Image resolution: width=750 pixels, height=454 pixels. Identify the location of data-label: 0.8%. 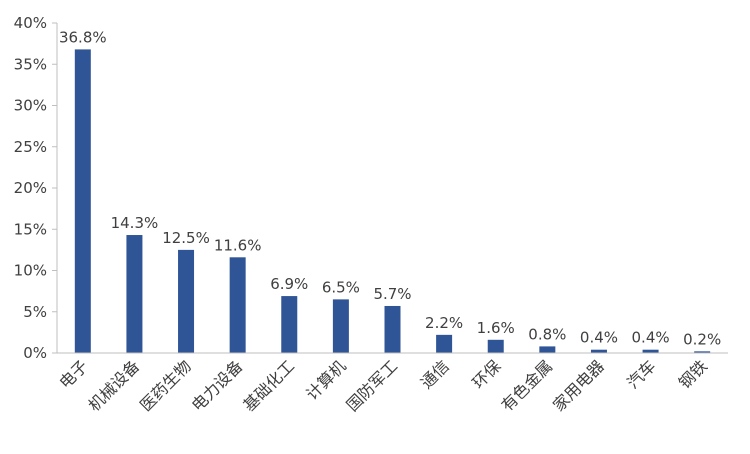
(547, 334).